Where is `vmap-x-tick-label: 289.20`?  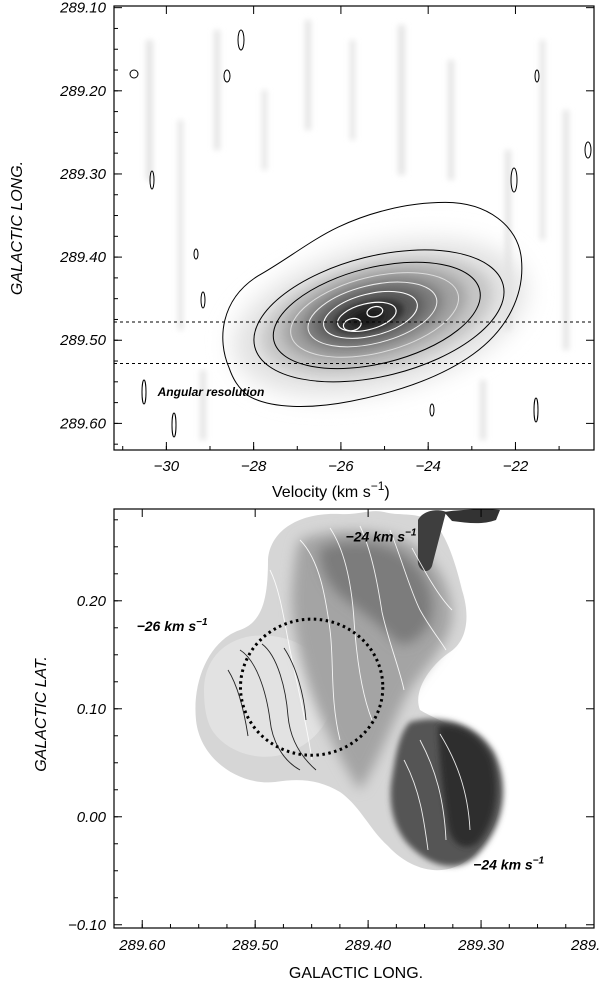
vmap-x-tick-label: 289.20 is located at coordinates (585, 945).